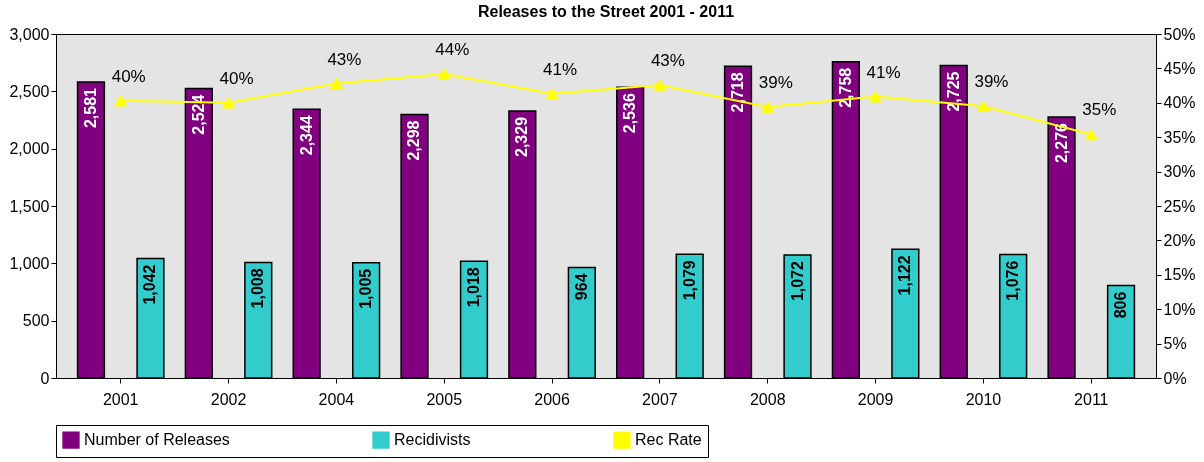 This screenshot has height=462, width=1204. Describe the element at coordinates (1179, 206) in the screenshot. I see `y2-tick-label: 25%` at that location.